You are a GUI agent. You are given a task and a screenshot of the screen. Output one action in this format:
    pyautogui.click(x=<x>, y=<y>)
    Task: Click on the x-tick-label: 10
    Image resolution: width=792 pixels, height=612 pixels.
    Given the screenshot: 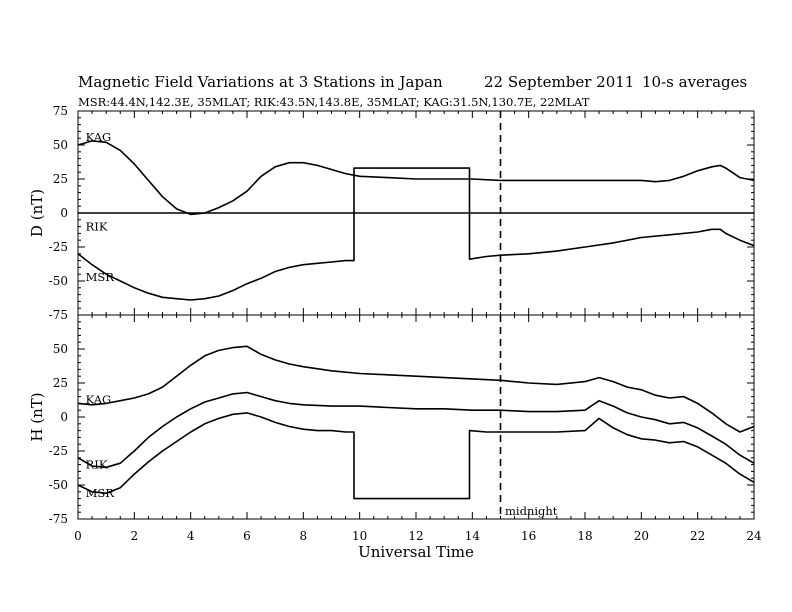 What is the action you would take?
    pyautogui.click(x=359, y=536)
    